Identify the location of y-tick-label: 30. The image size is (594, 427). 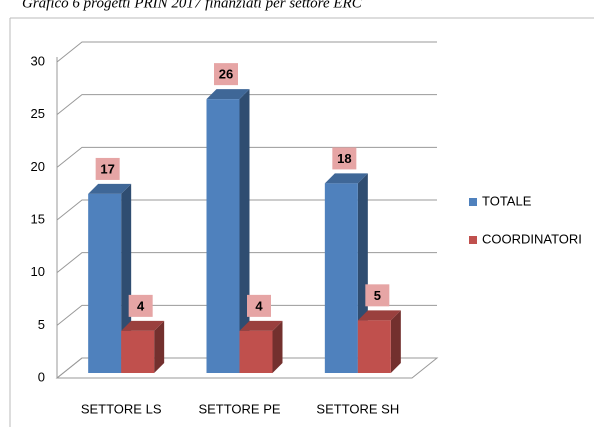
(38, 60).